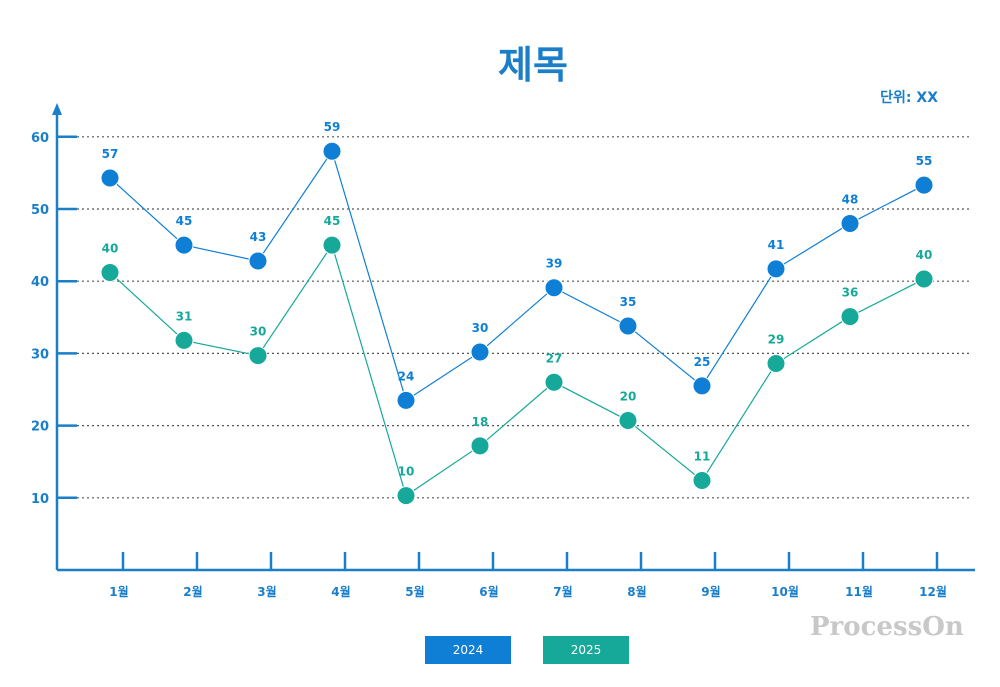 This screenshot has width=1000, height=687. What do you see at coordinates (776, 245) in the screenshot?
I see `data-label-2024: 41` at bounding box center [776, 245].